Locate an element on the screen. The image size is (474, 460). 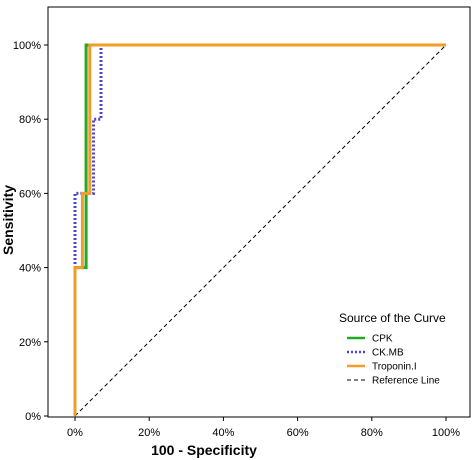
x-tick-label: 40% is located at coordinates (223, 433).